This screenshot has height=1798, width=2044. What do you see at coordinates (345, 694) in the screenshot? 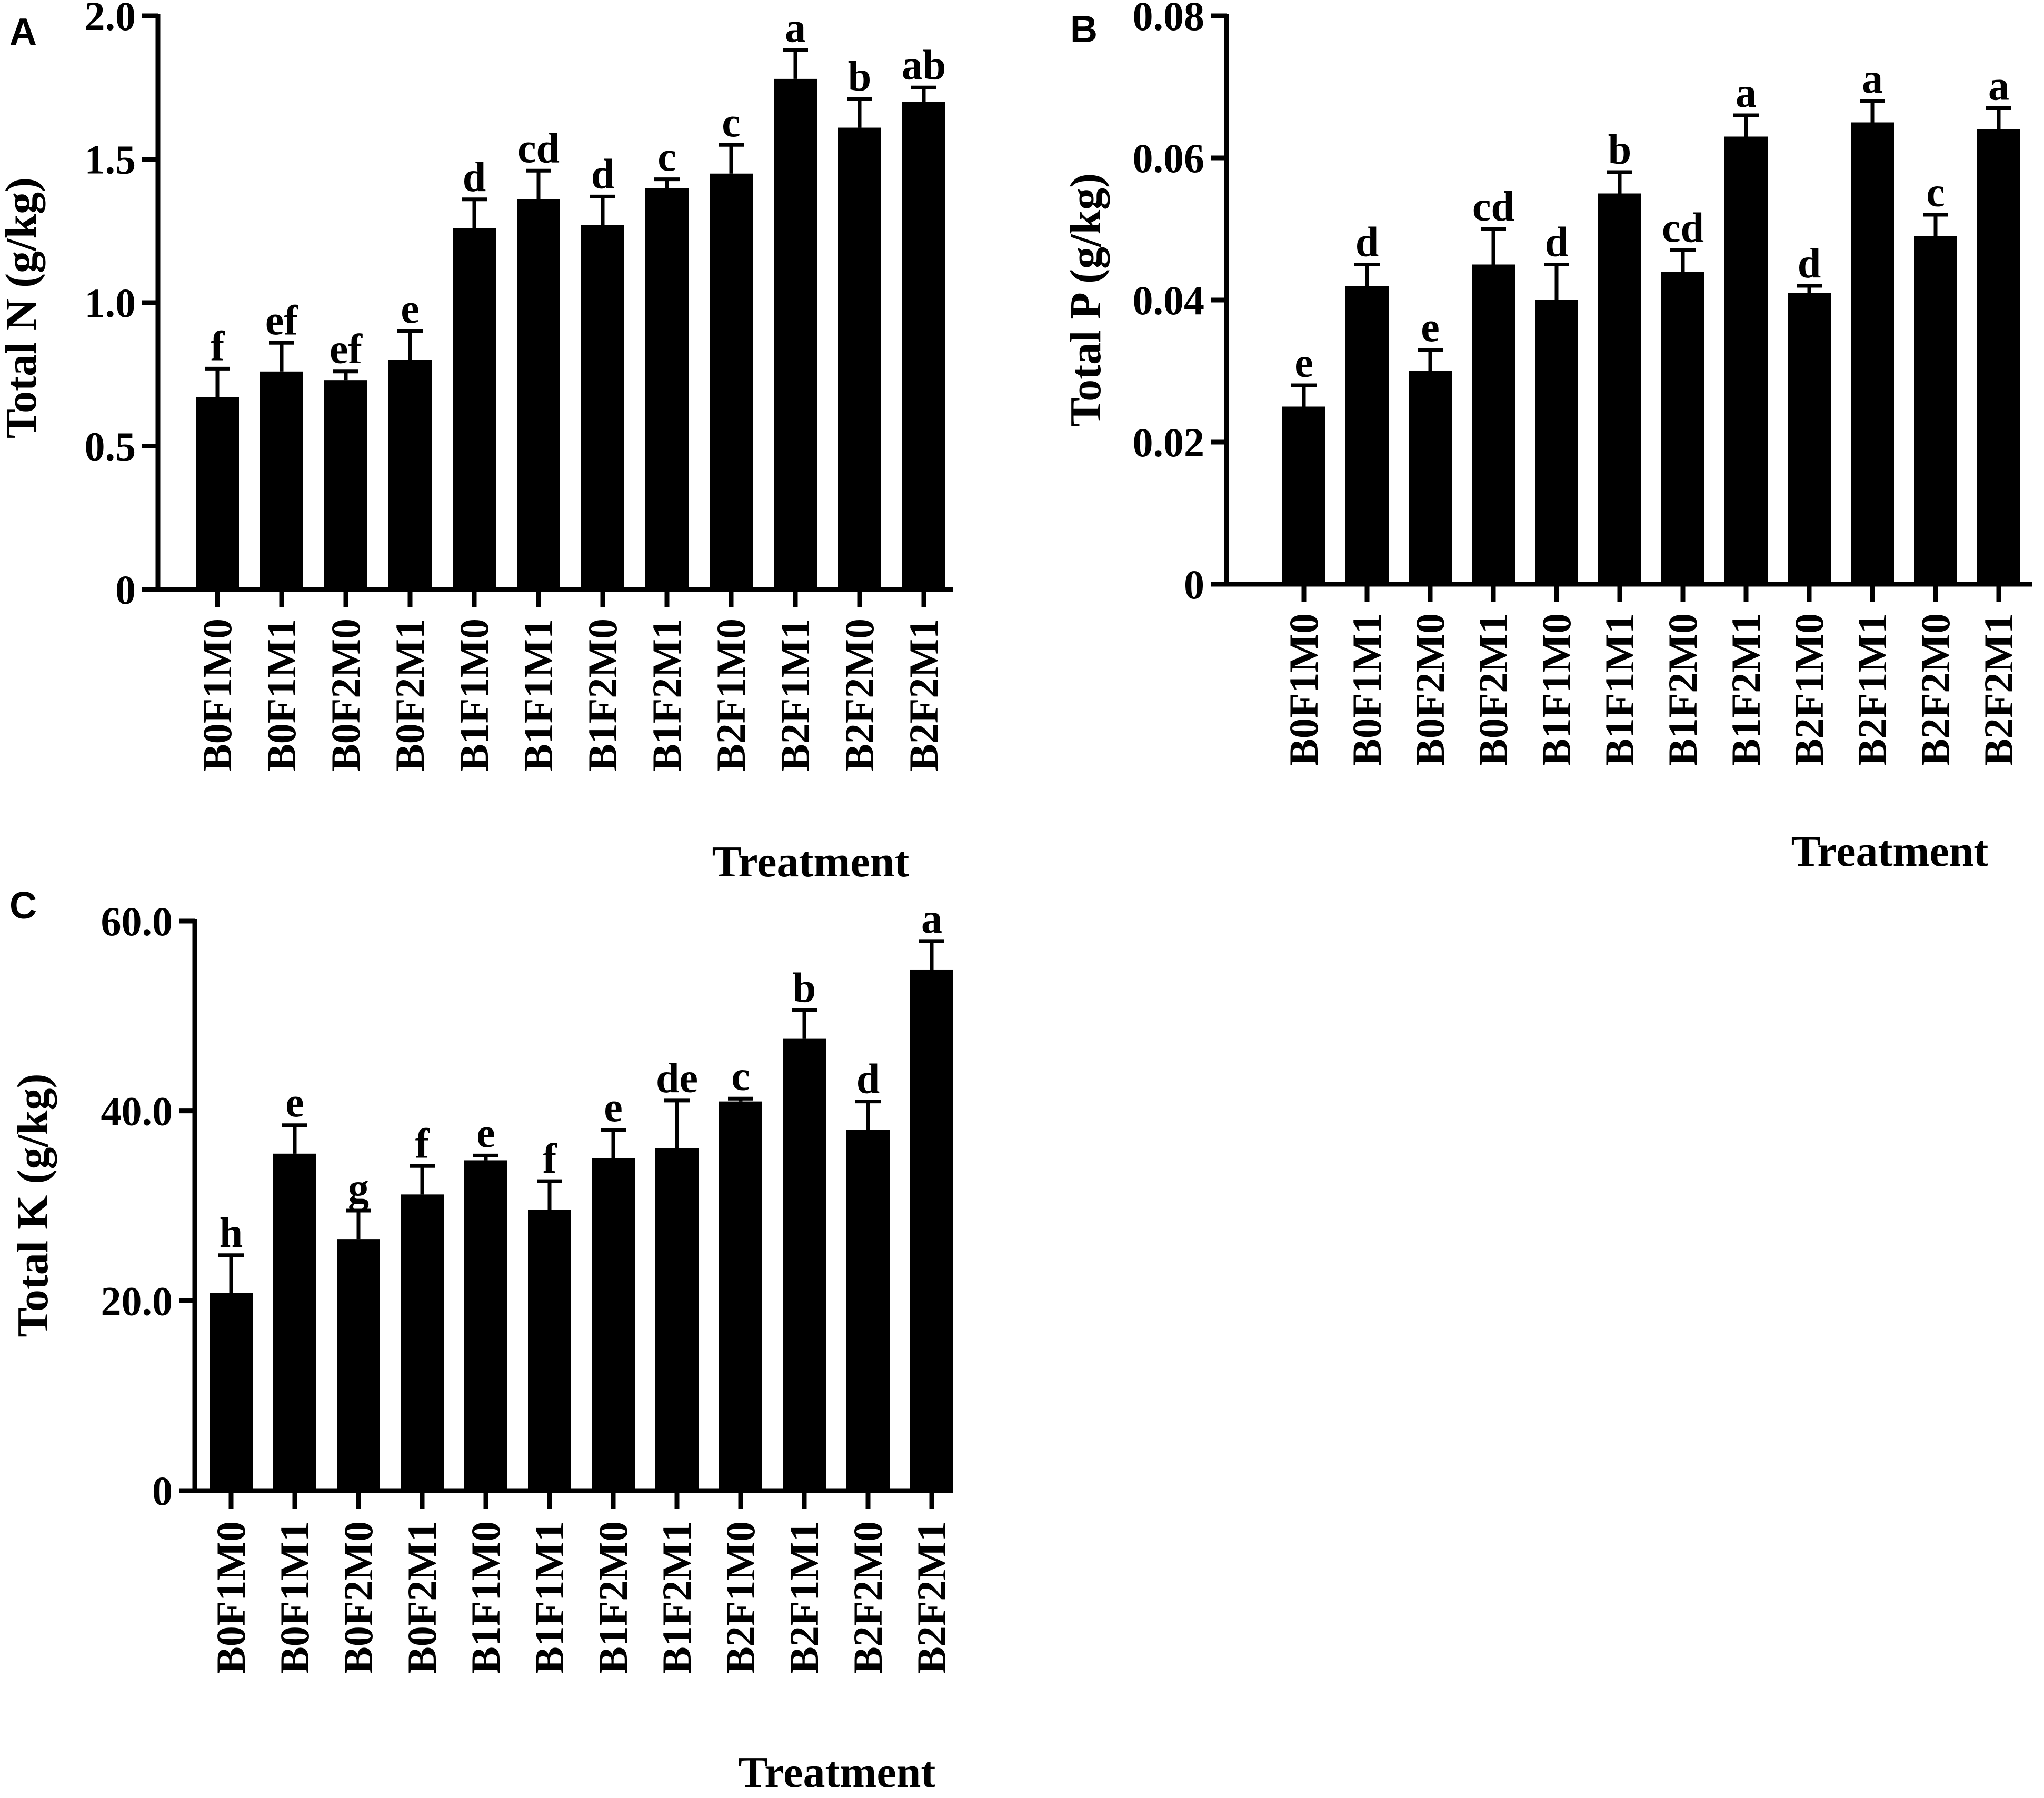
I see `panel-a-category-label: B0F2M0` at bounding box center [345, 694].